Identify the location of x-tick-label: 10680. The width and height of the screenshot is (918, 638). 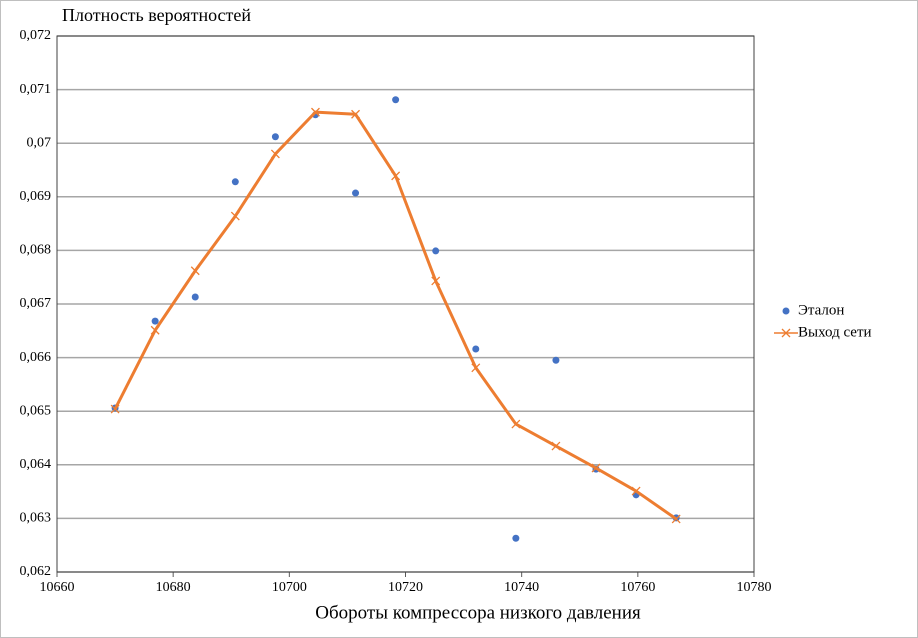
(173, 587).